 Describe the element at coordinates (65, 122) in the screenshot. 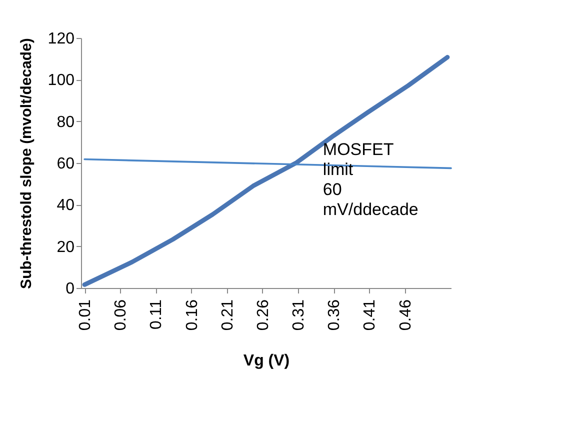

I see `y-tick-label: 80` at that location.